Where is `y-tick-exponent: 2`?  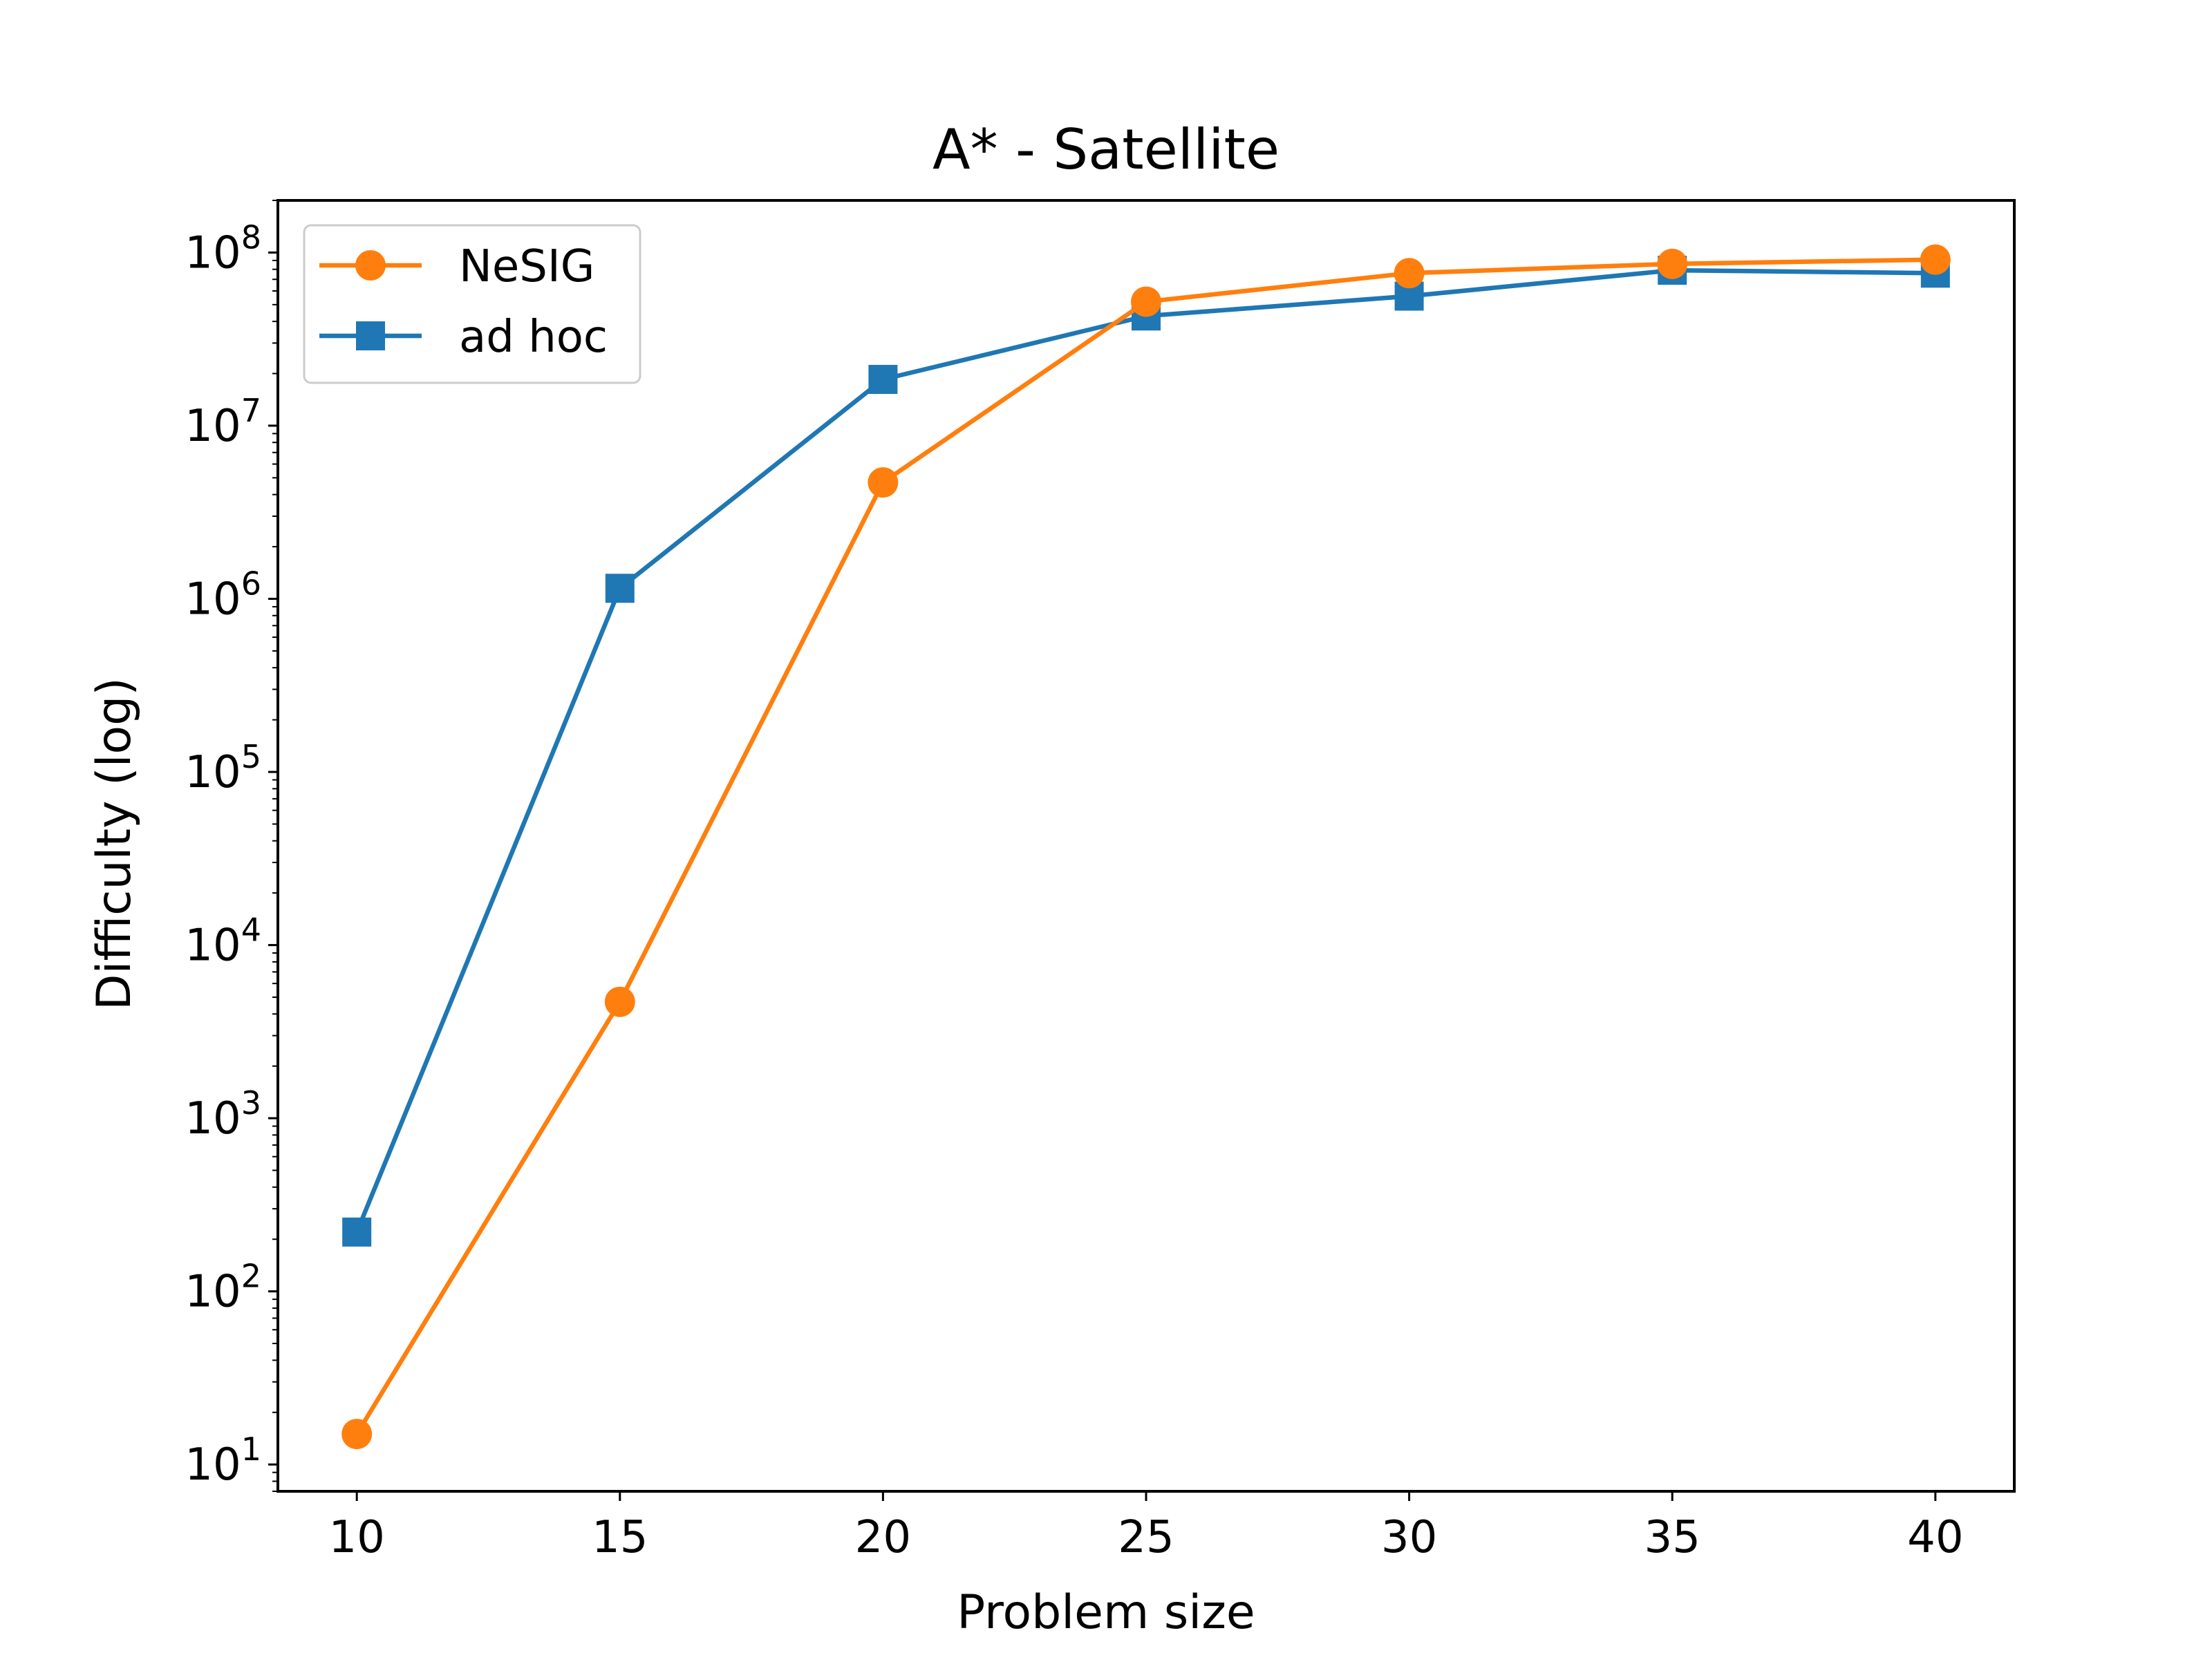
y-tick-exponent: 2 is located at coordinates (251, 1277).